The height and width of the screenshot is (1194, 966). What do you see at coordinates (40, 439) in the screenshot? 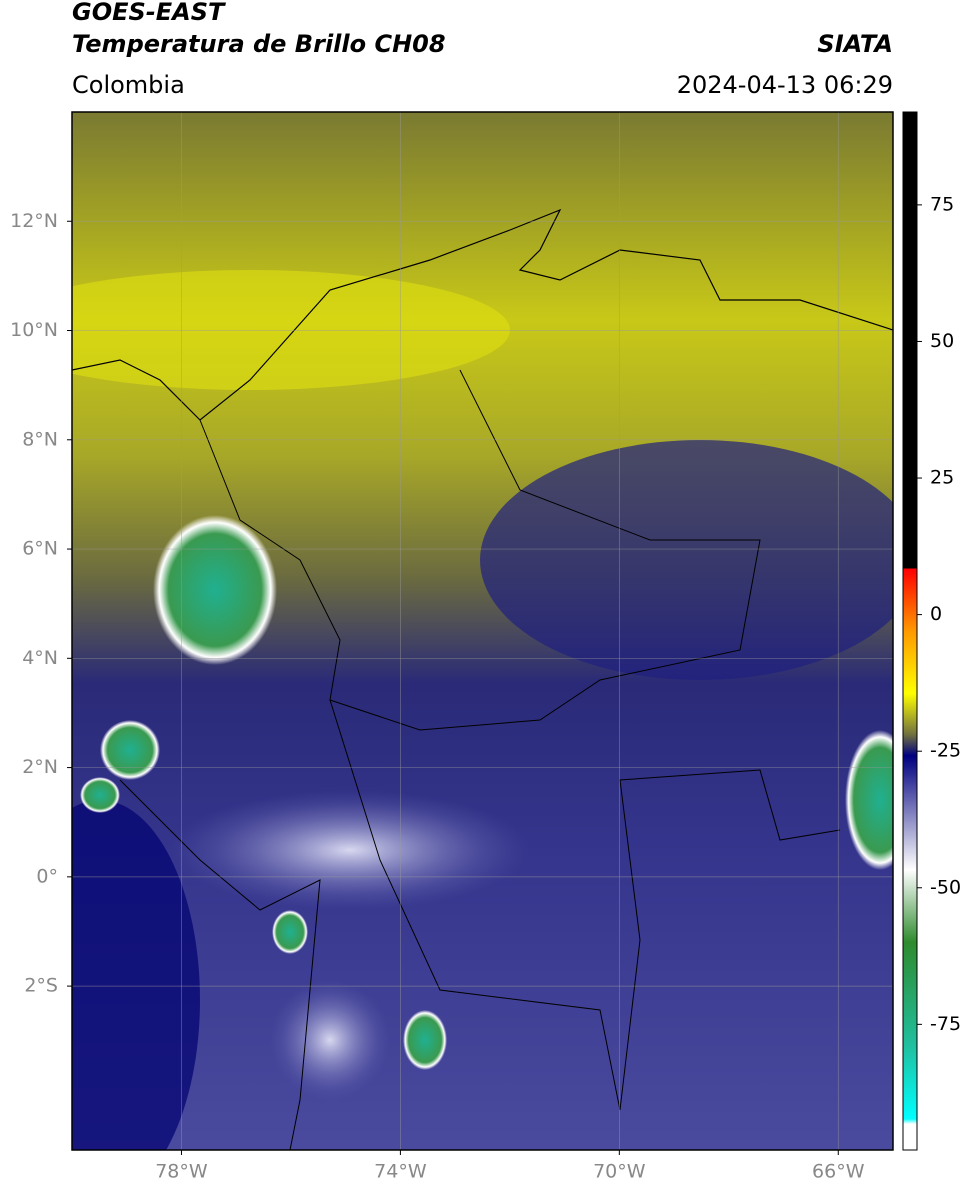
I see `y-tick-label: 8°N` at bounding box center [40, 439].